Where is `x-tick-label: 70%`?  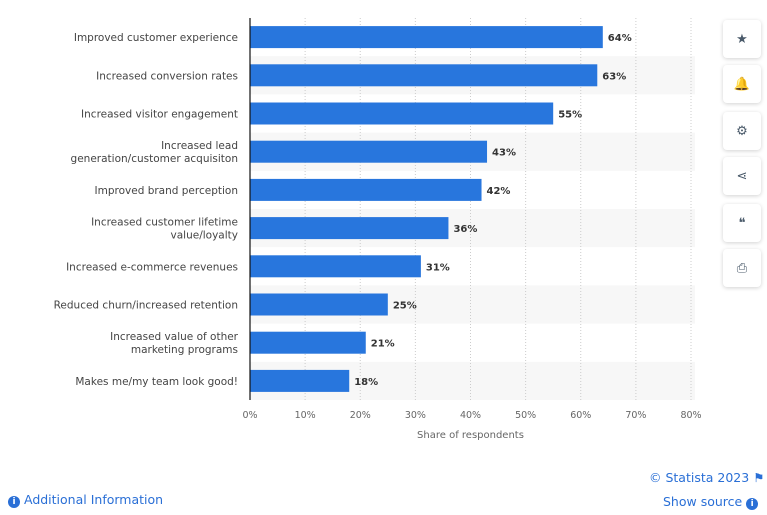
x-tick-label: 70% is located at coordinates (635, 415).